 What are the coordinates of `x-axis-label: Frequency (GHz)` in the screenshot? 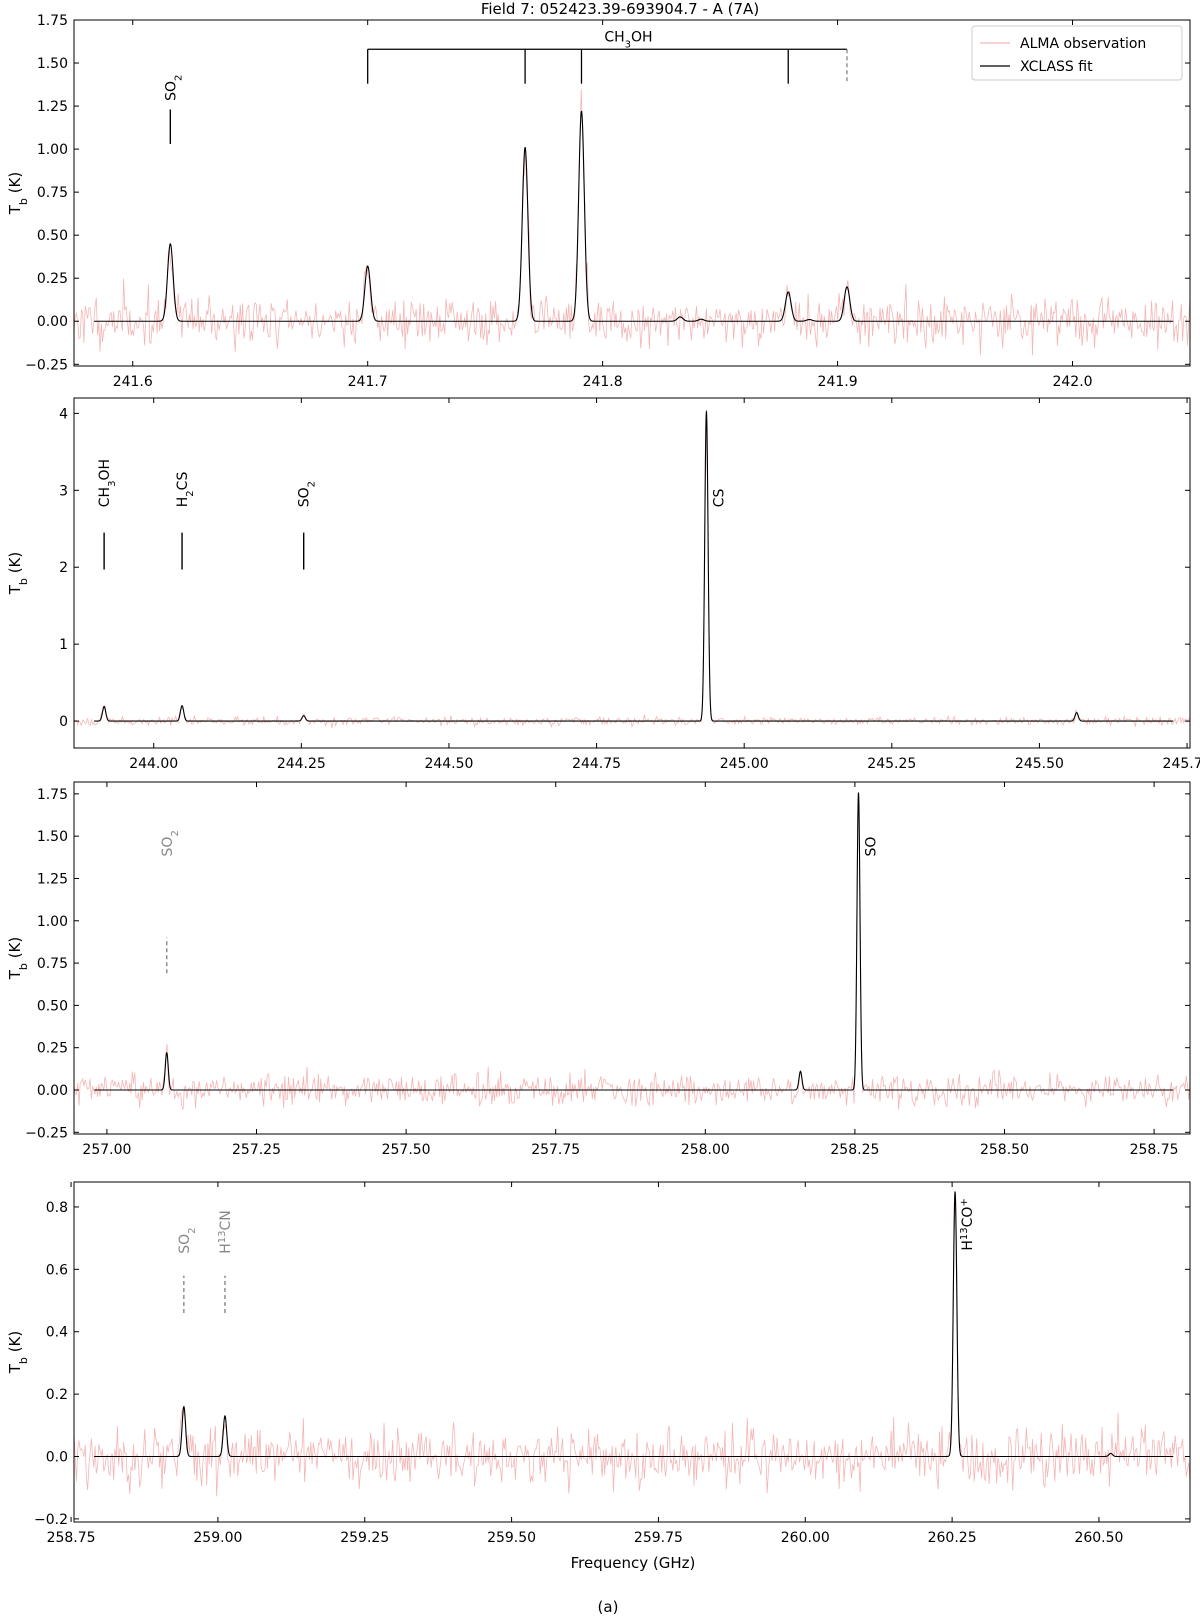 It's located at (633, 1563).